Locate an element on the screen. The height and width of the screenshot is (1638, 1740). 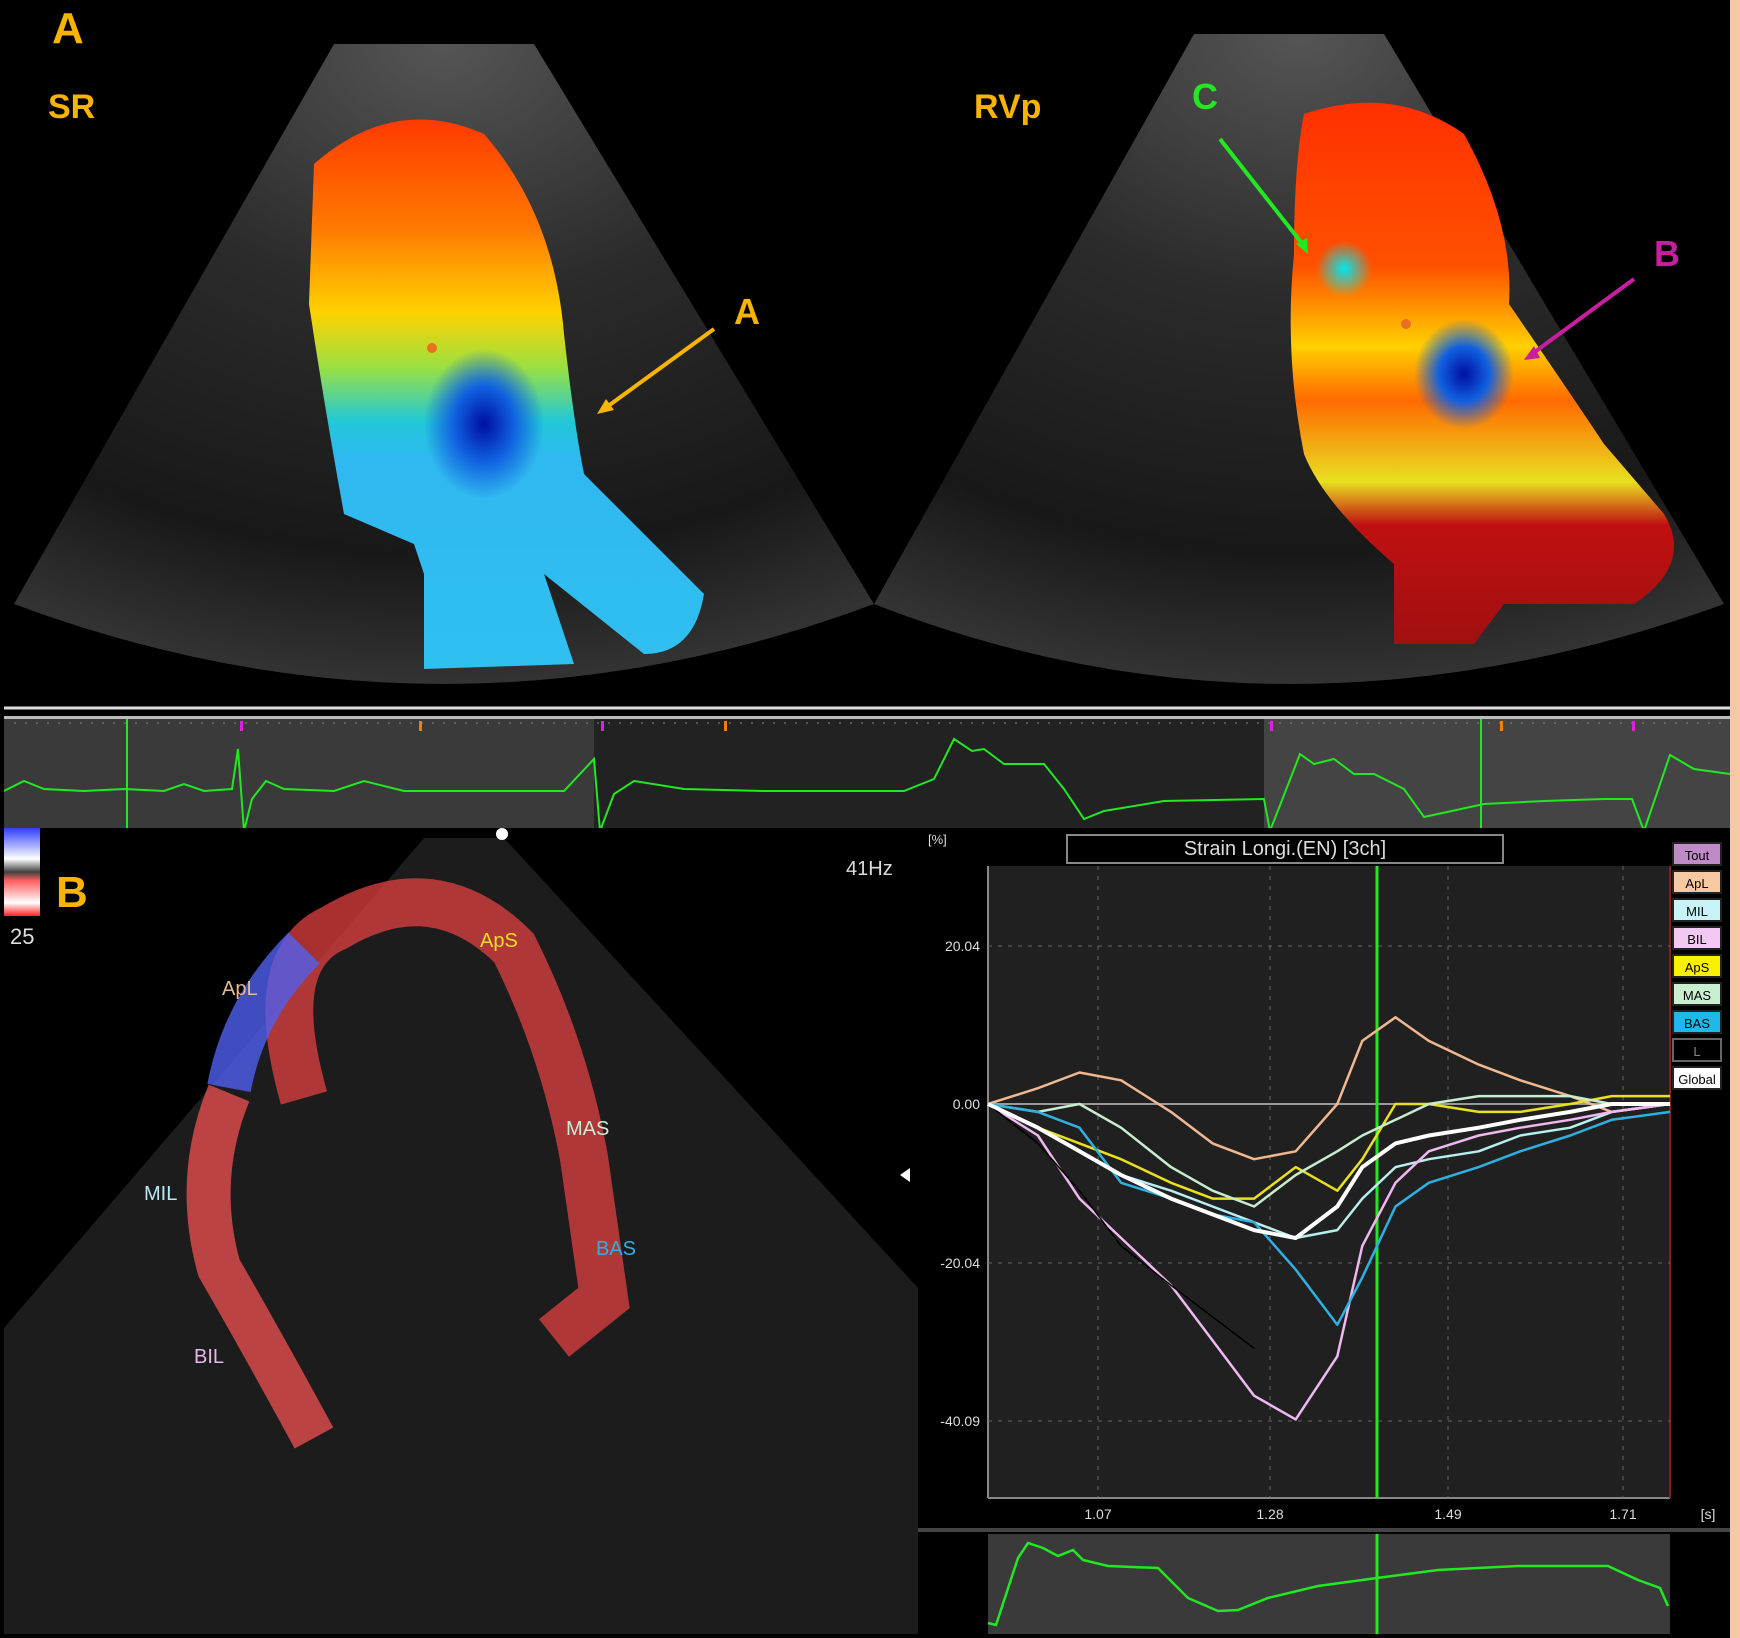
legend-button-bil: BIL is located at coordinates (1697, 938).